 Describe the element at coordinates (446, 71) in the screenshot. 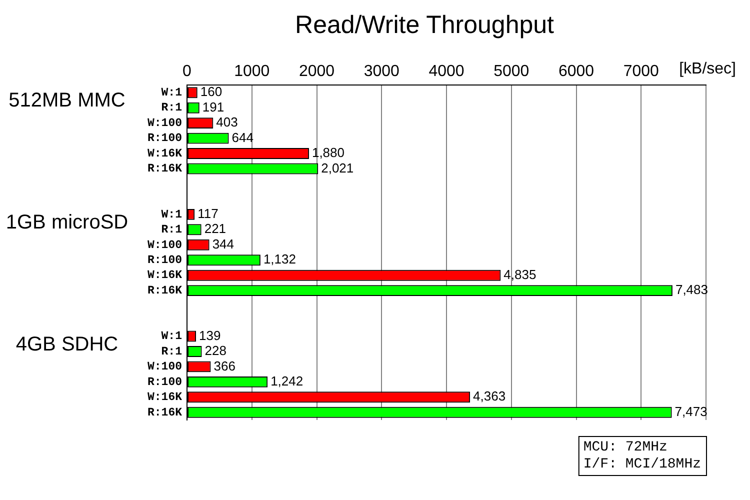

I see `x-tick-label: 4000` at that location.